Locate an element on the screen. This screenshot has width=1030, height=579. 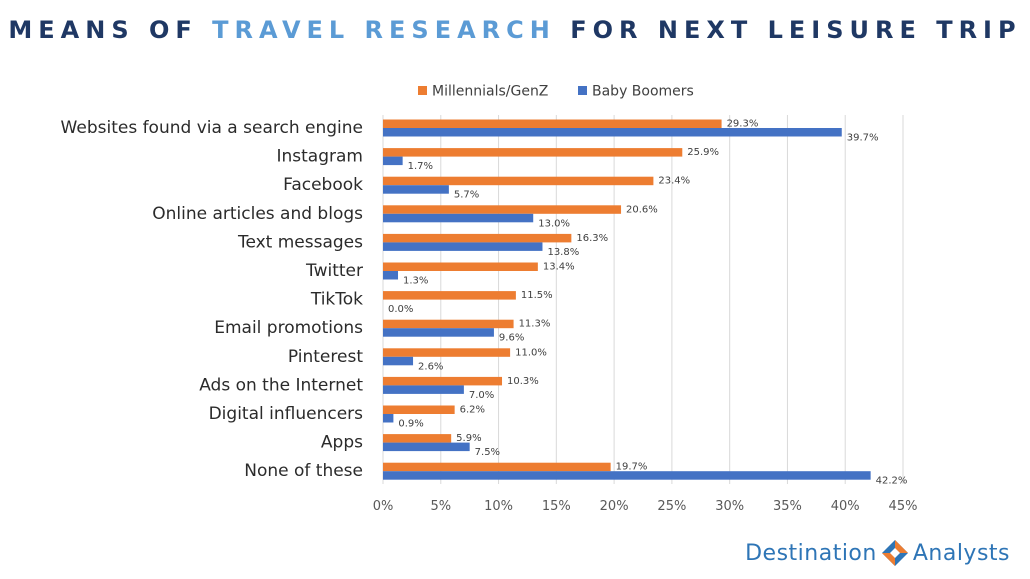
data-label: 0.0% is located at coordinates (400, 309).